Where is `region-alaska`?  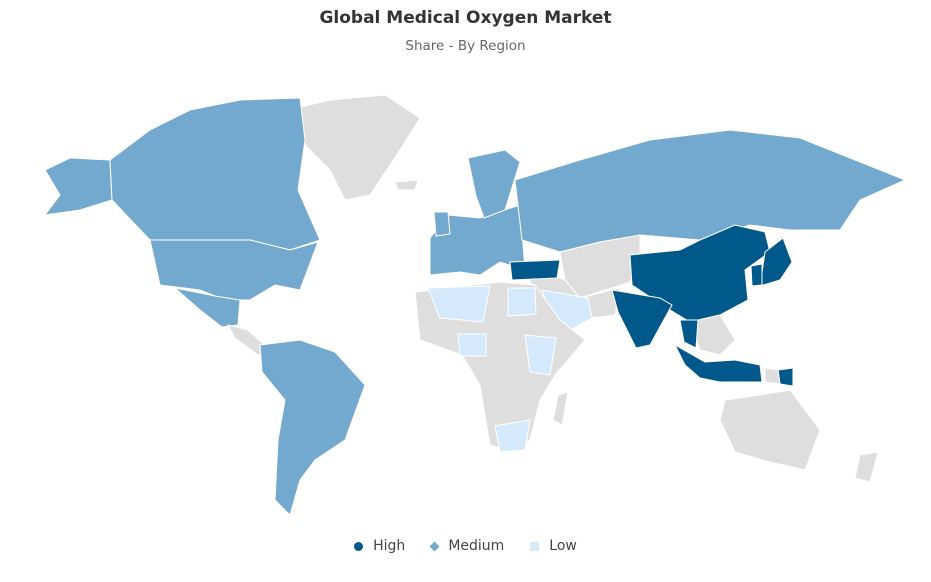
region-alaska is located at coordinates (78, 186).